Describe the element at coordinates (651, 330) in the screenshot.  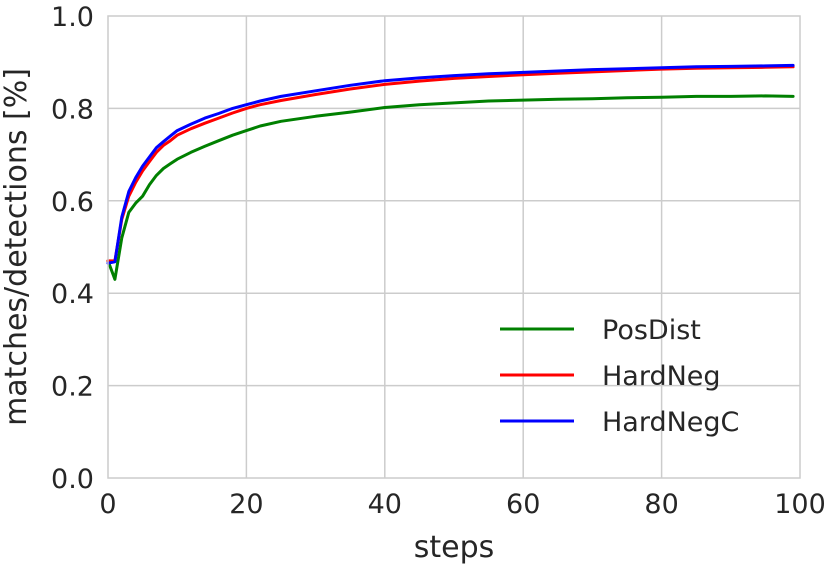
I see `legend-label-posdist: PosDist` at that location.